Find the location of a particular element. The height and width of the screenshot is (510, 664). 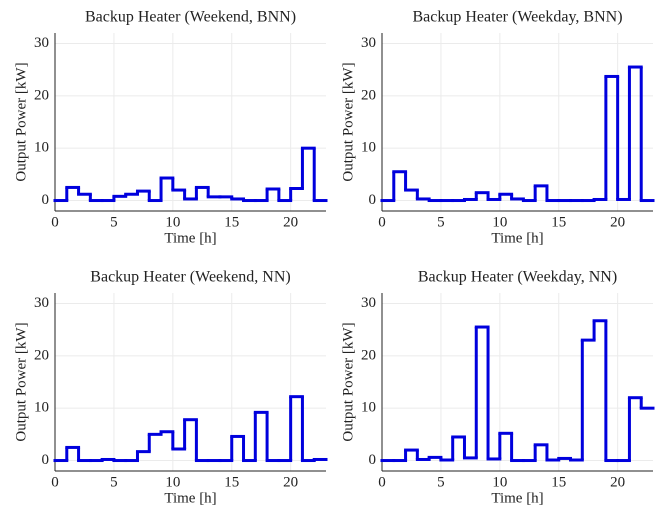

chart-title: Backup Heater (Weekday, NN) is located at coordinates (517, 277).